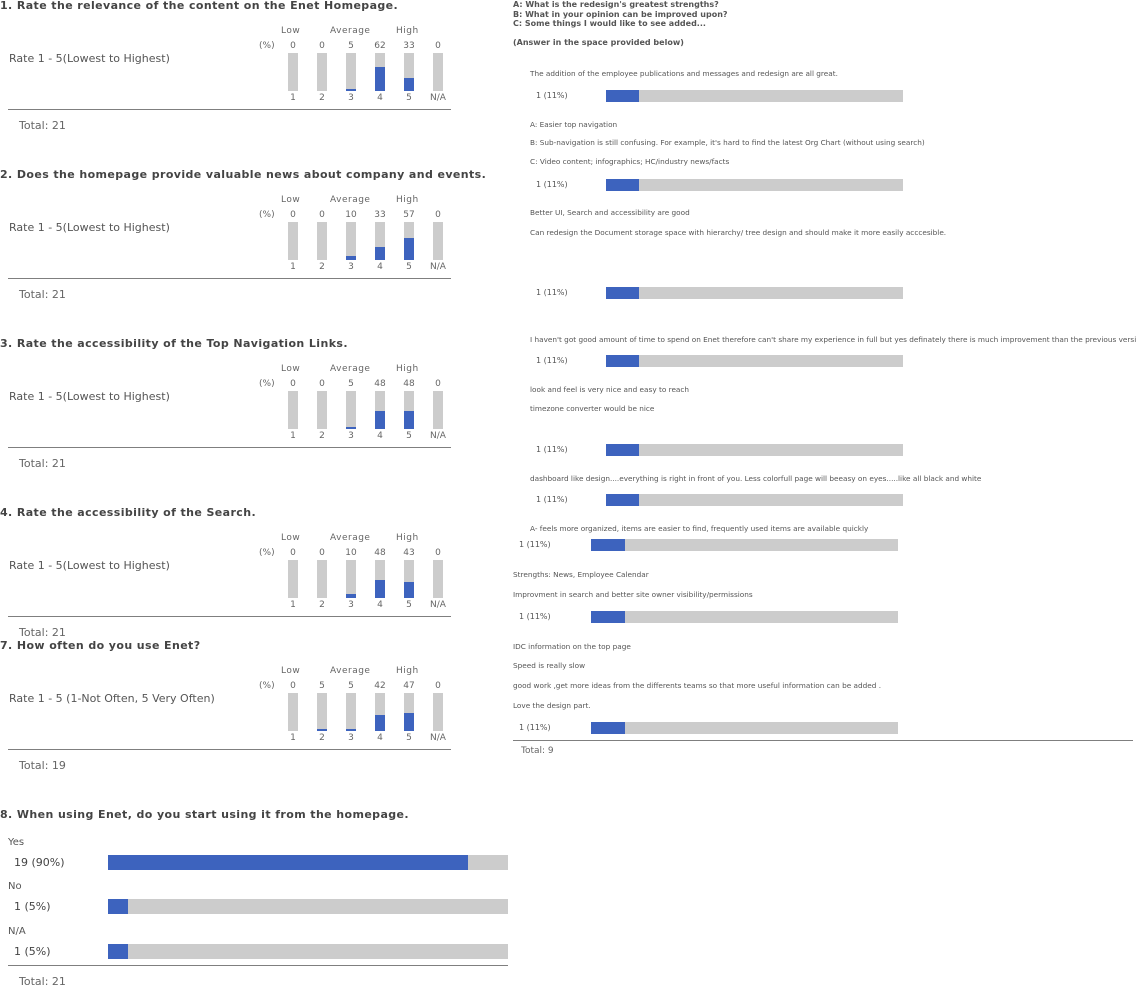 The height and width of the screenshot is (993, 1136). I want to click on bar-yes, so click(288, 862).